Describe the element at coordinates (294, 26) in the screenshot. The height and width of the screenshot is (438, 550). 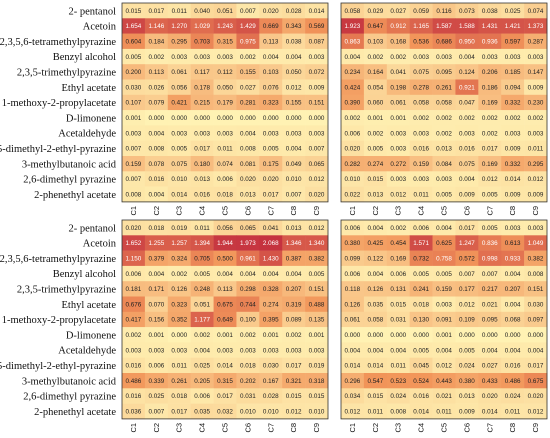
I see `cell-value: 0.343` at that location.